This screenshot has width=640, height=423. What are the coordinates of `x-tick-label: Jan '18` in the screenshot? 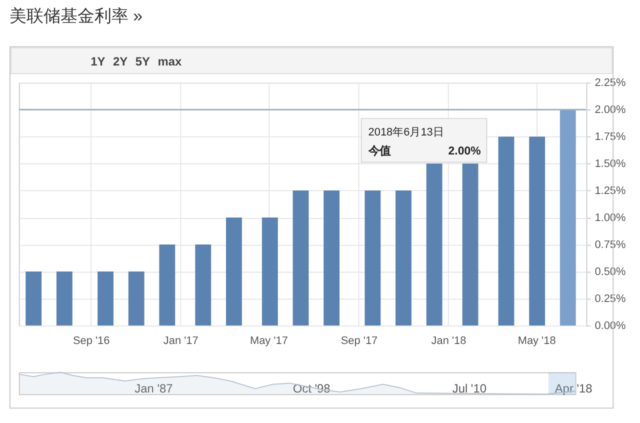 It's located at (448, 340).